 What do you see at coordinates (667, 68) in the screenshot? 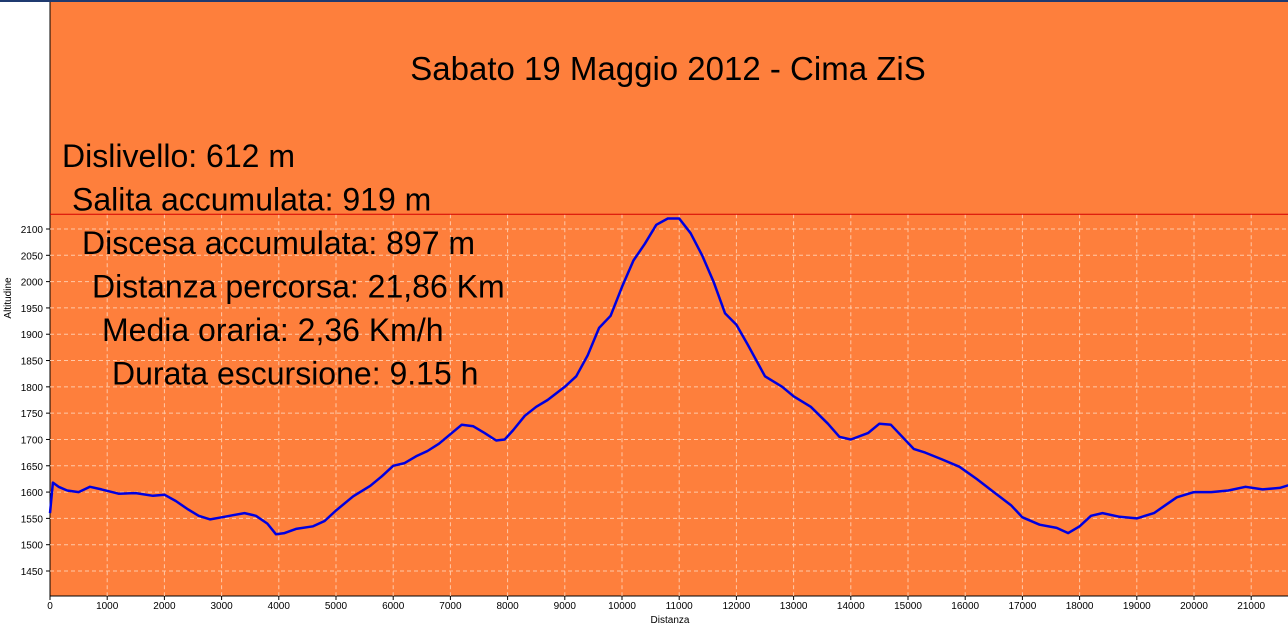
I see `chart-title: Sabato 19 Maggio 2012 - Cima ZiS` at bounding box center [667, 68].